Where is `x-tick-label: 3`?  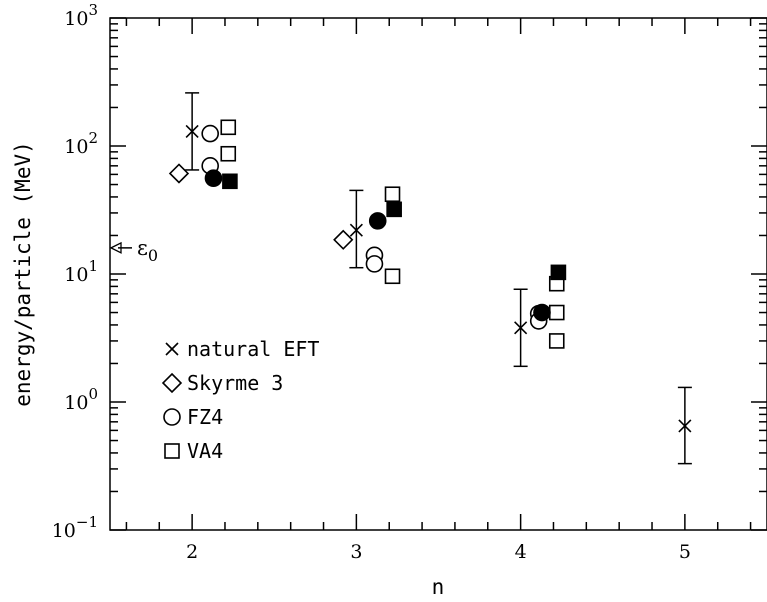 x-tick-label: 3 is located at coordinates (356, 552).